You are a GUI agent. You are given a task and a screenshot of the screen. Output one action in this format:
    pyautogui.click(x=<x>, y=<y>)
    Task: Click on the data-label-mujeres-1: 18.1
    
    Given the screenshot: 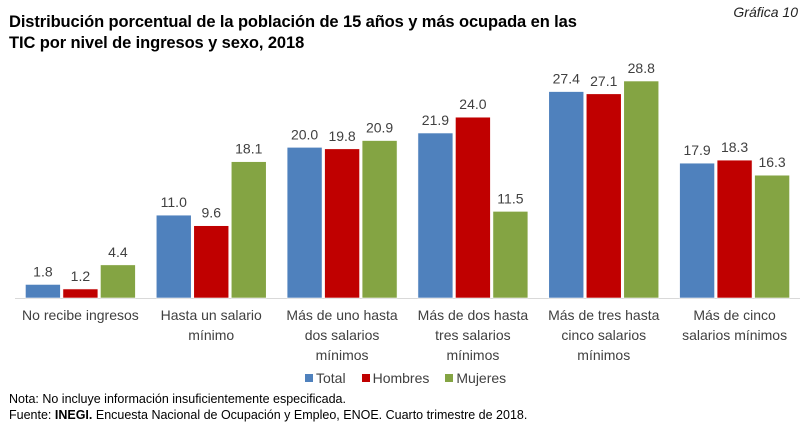 What is the action you would take?
    pyautogui.click(x=248, y=149)
    